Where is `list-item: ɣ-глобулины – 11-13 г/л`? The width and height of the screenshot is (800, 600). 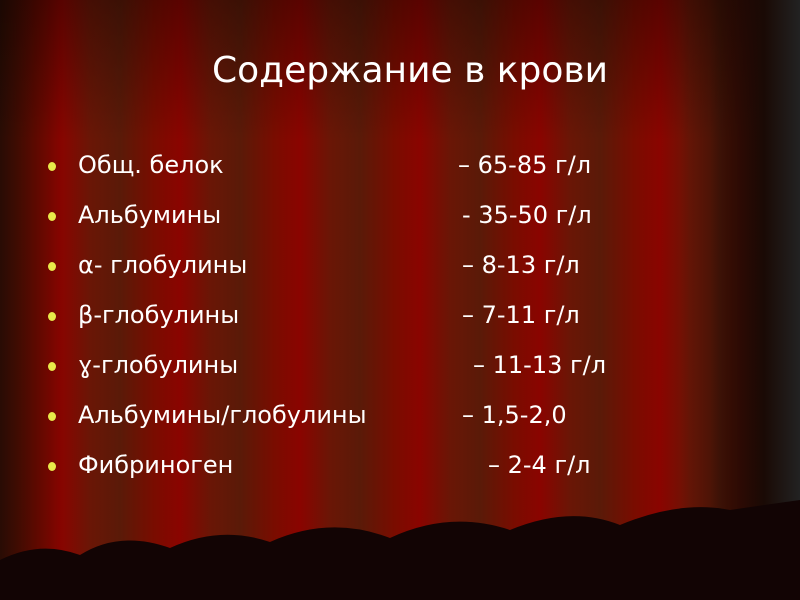 list-item: ɣ-глобулины – 11-13 г/л is located at coordinates (398, 365).